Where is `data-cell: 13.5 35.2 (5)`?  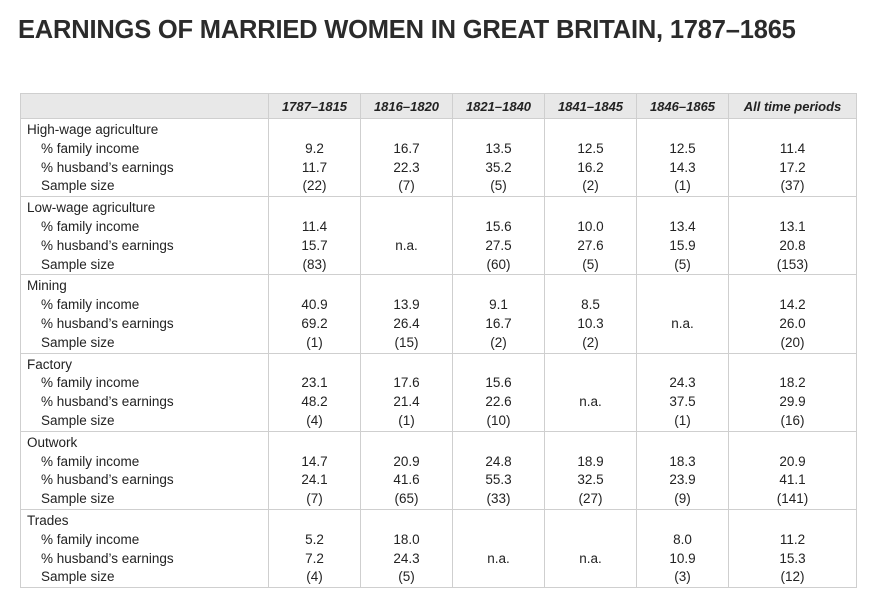 data-cell: 13.5 35.2 (5) is located at coordinates (498, 157).